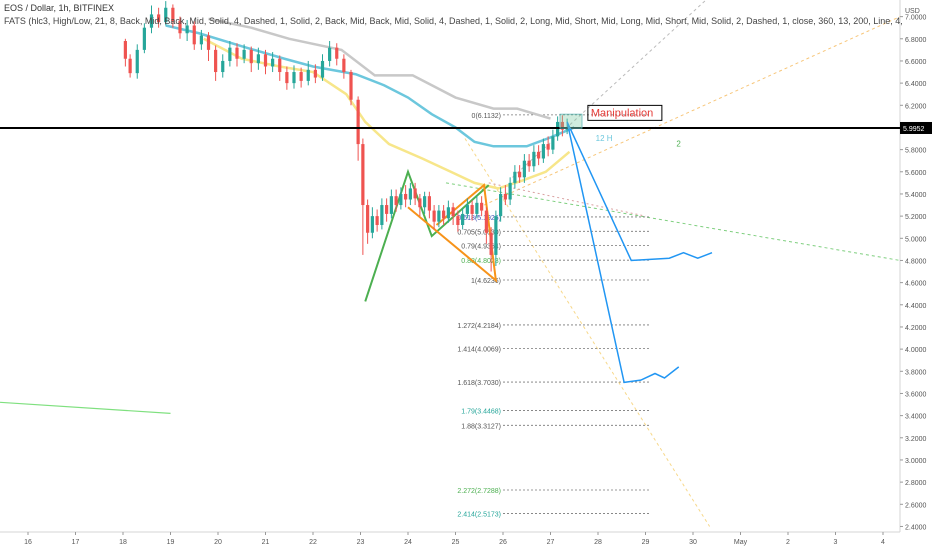 The image size is (932, 550). Describe the element at coordinates (916, 62) in the screenshot. I see `y-tick-label: 6.6000` at that location.